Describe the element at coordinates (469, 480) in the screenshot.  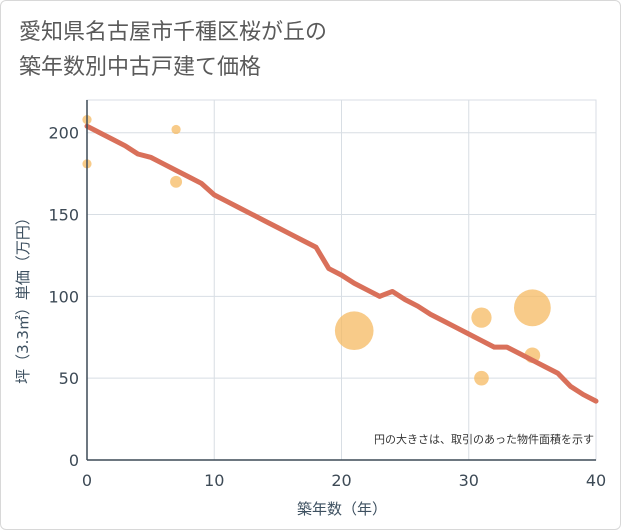
I see `x-tick-label: 30` at that location.